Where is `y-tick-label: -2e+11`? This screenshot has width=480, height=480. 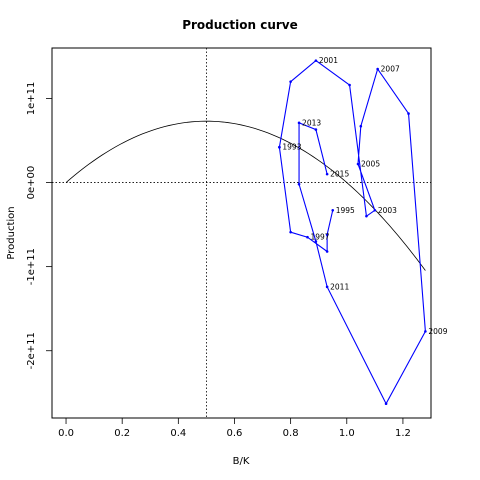 y-tick-label: -2e+11 is located at coordinates (31, 350).